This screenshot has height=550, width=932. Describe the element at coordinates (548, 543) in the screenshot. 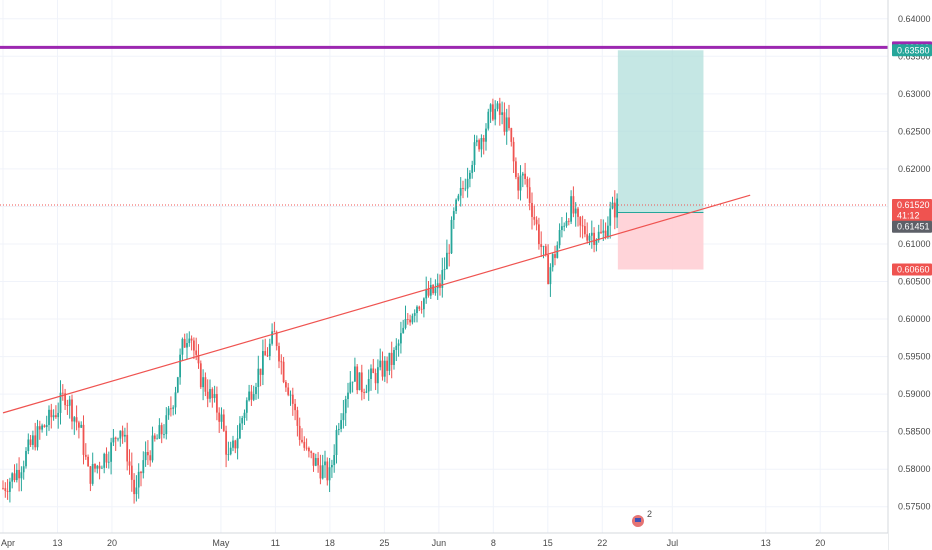

I see `time-tick-label: 15` at that location.